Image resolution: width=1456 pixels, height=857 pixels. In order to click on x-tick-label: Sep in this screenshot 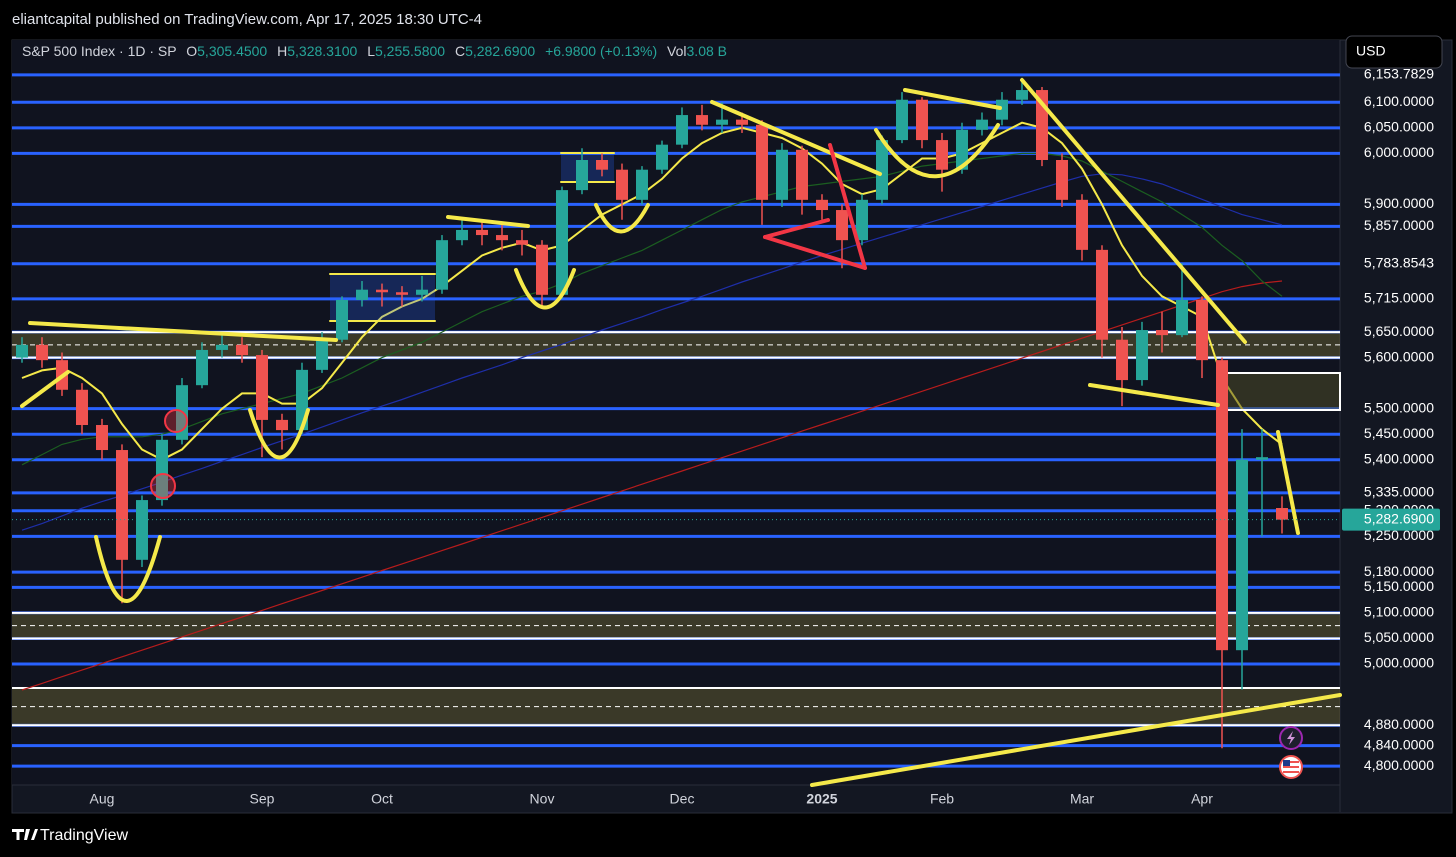, I will do `click(262, 799)`.